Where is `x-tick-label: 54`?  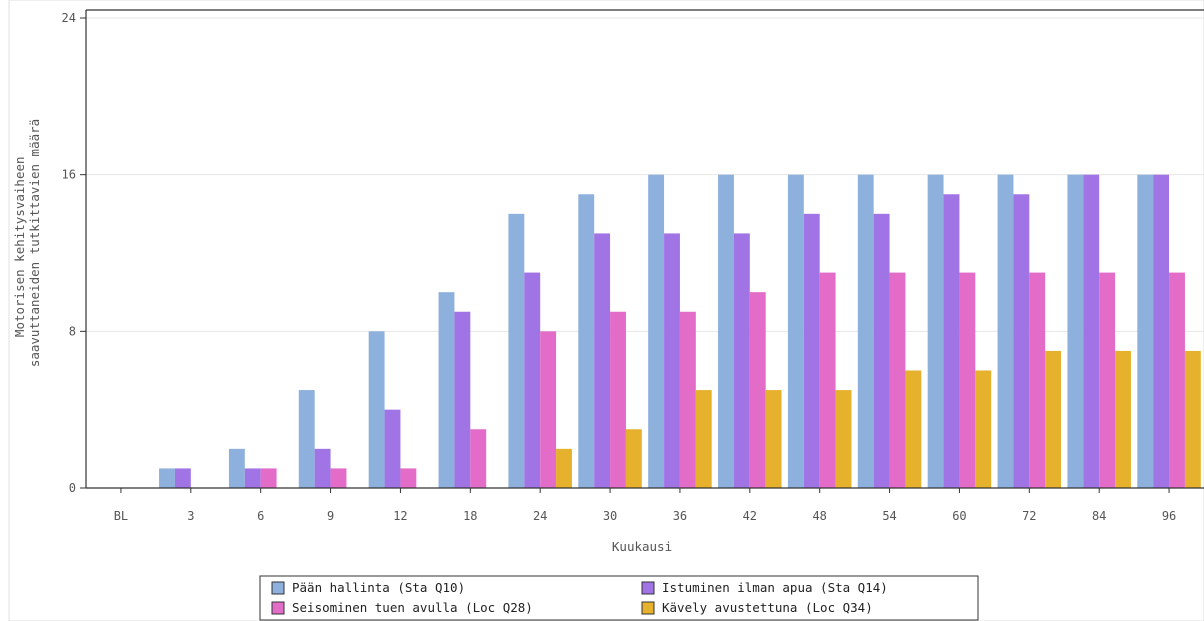 x-tick-label: 54 is located at coordinates (889, 516).